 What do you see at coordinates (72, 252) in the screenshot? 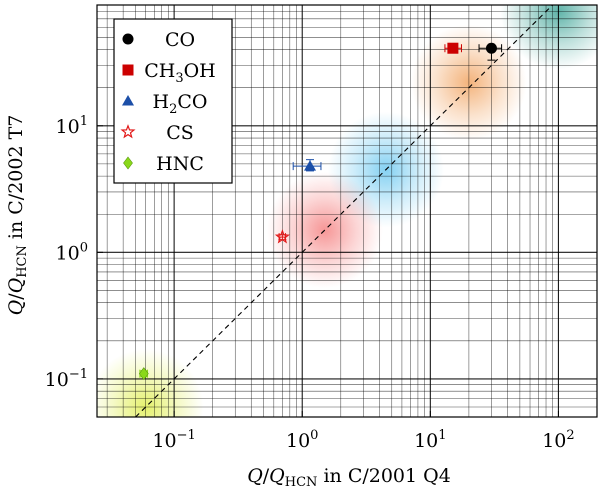
I see `y-tick-label: 10⁰` at bounding box center [72, 252].